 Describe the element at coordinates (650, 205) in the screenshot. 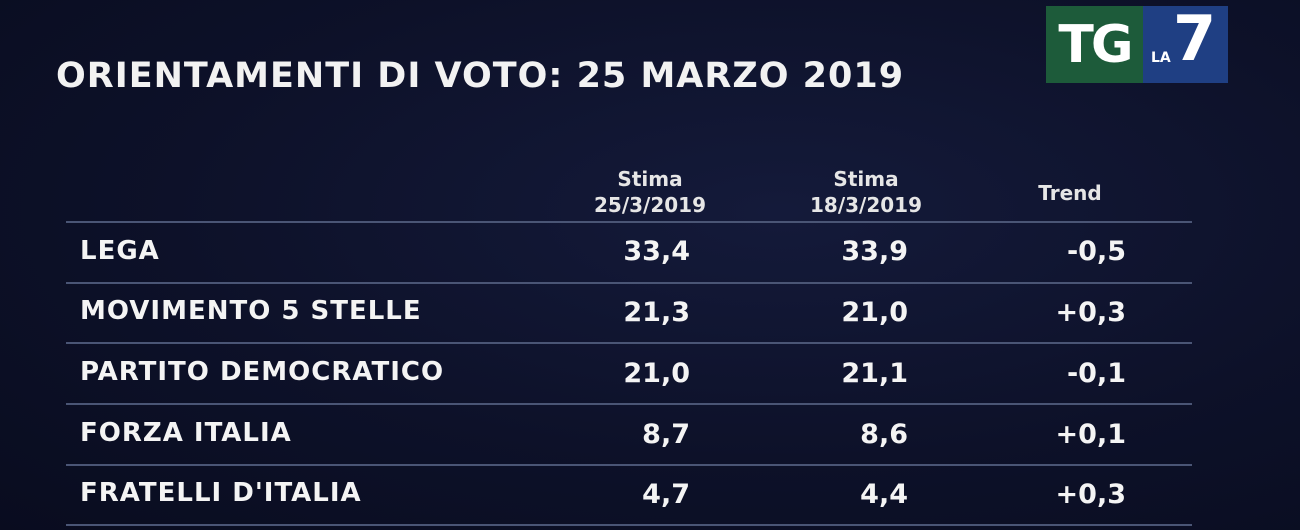

I see `column-header-line2: 25/3/2019` at that location.